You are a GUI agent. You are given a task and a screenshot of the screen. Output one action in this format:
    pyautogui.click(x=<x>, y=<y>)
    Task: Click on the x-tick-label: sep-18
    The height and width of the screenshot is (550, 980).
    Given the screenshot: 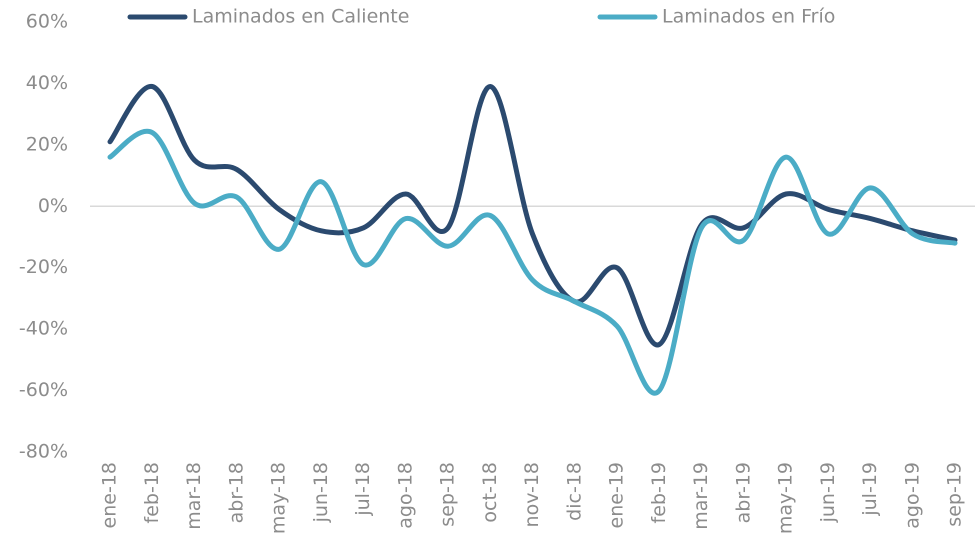 What is the action you would take?
    pyautogui.click(x=448, y=494)
    